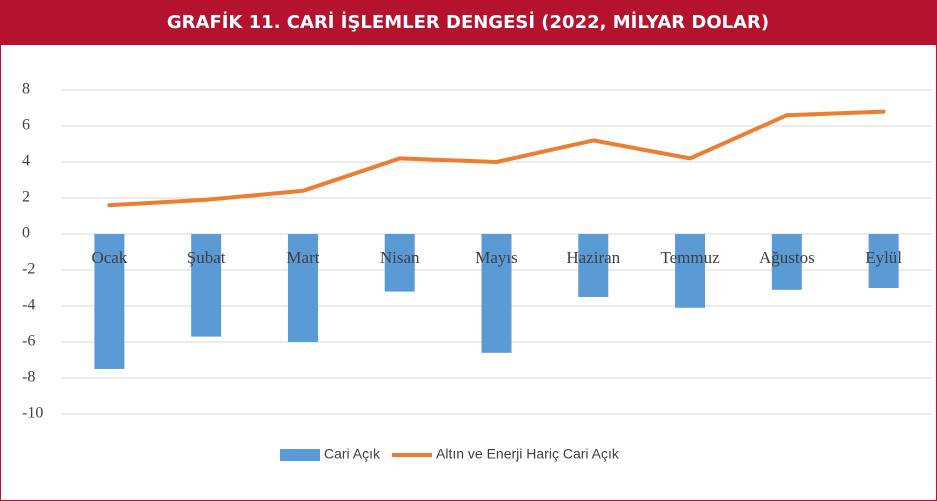 This screenshot has width=937, height=501. I want to click on x-tick-label: Temmuz, so click(690, 257).